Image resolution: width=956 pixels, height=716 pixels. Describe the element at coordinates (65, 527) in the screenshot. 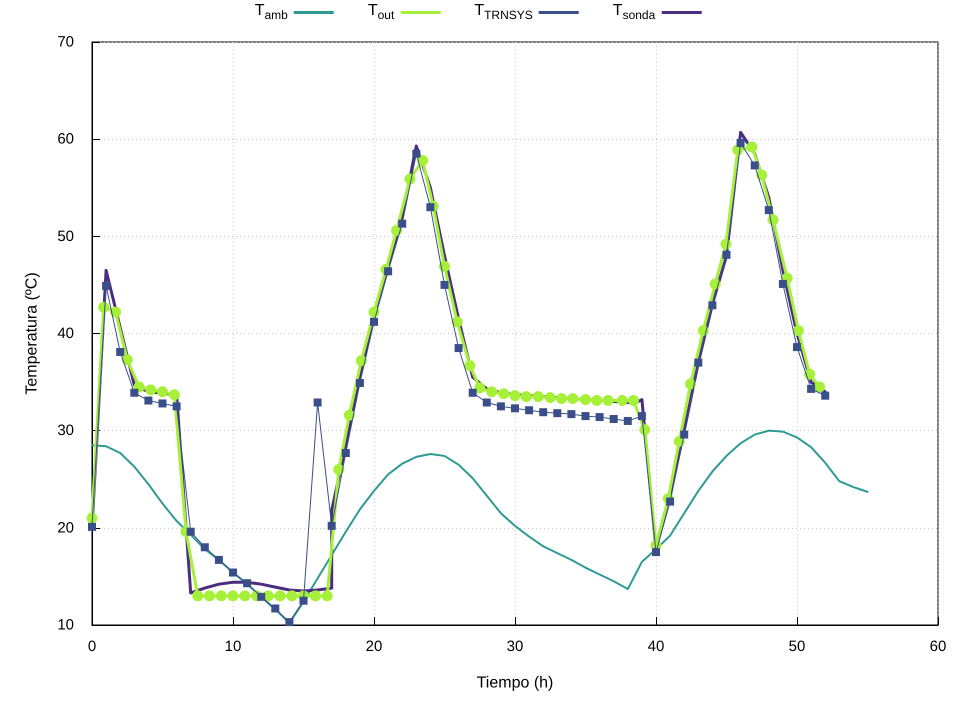

I see `y-tick-label: 20` at that location.